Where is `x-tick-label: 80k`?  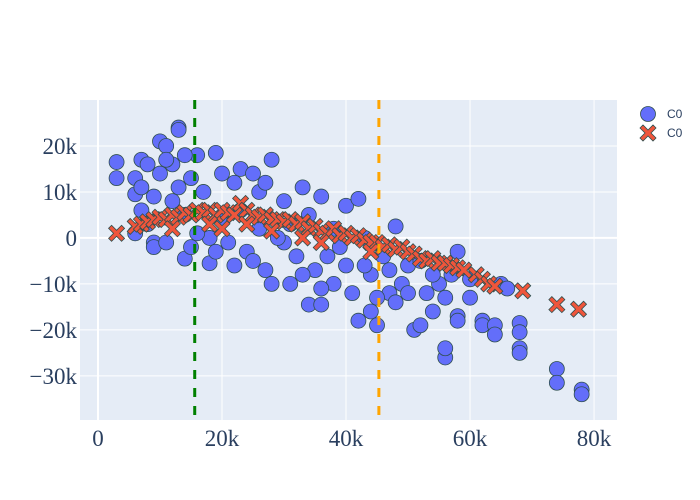 x-tick-label: 80k is located at coordinates (594, 438).